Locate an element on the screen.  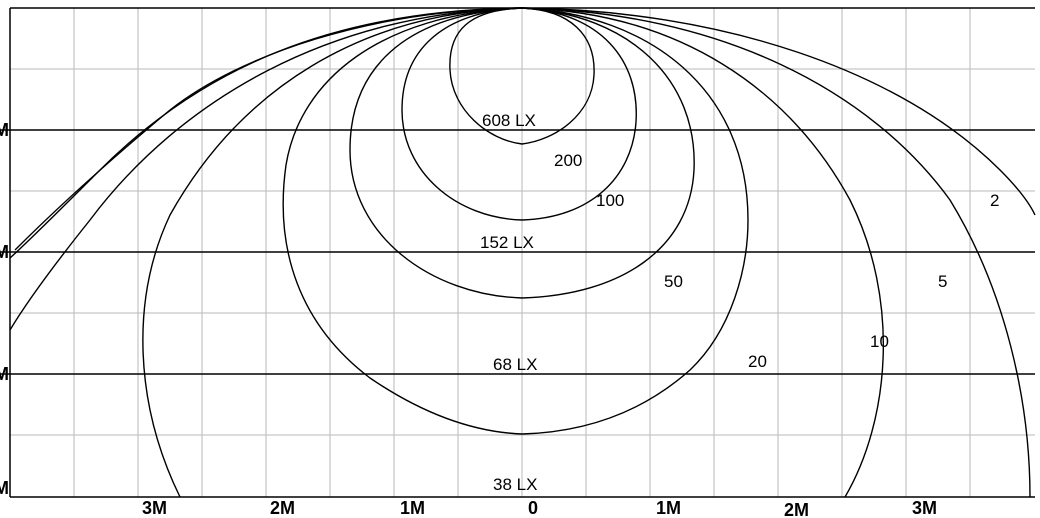
lux-labels: 608 LX 152 LX 68 LX 38 LX is located at coordinates (508, 302).